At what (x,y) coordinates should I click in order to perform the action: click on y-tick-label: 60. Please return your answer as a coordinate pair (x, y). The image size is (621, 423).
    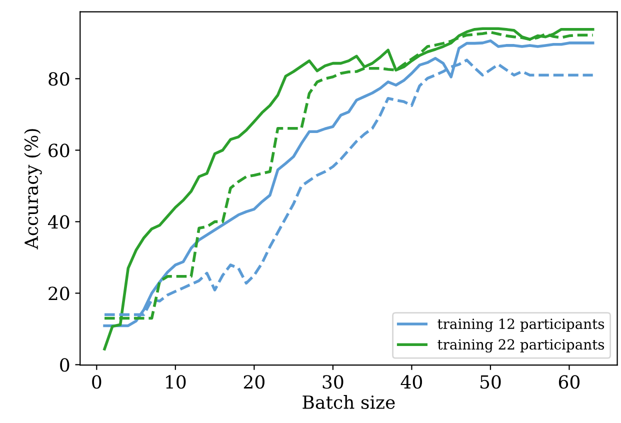
    Looking at the image, I should click on (59, 151).